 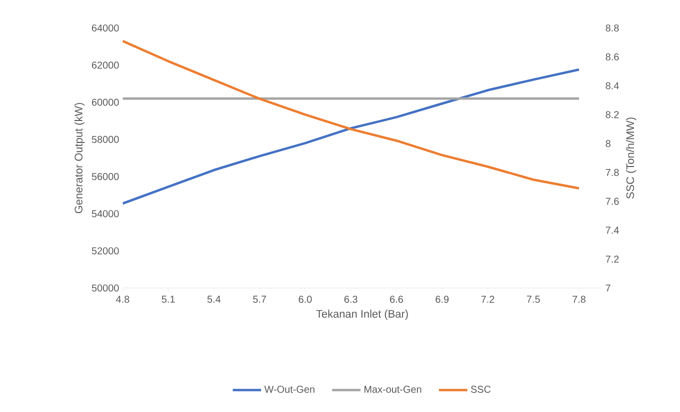 What do you see at coordinates (214, 299) in the screenshot?
I see `x-tick-label: 5.4` at bounding box center [214, 299].